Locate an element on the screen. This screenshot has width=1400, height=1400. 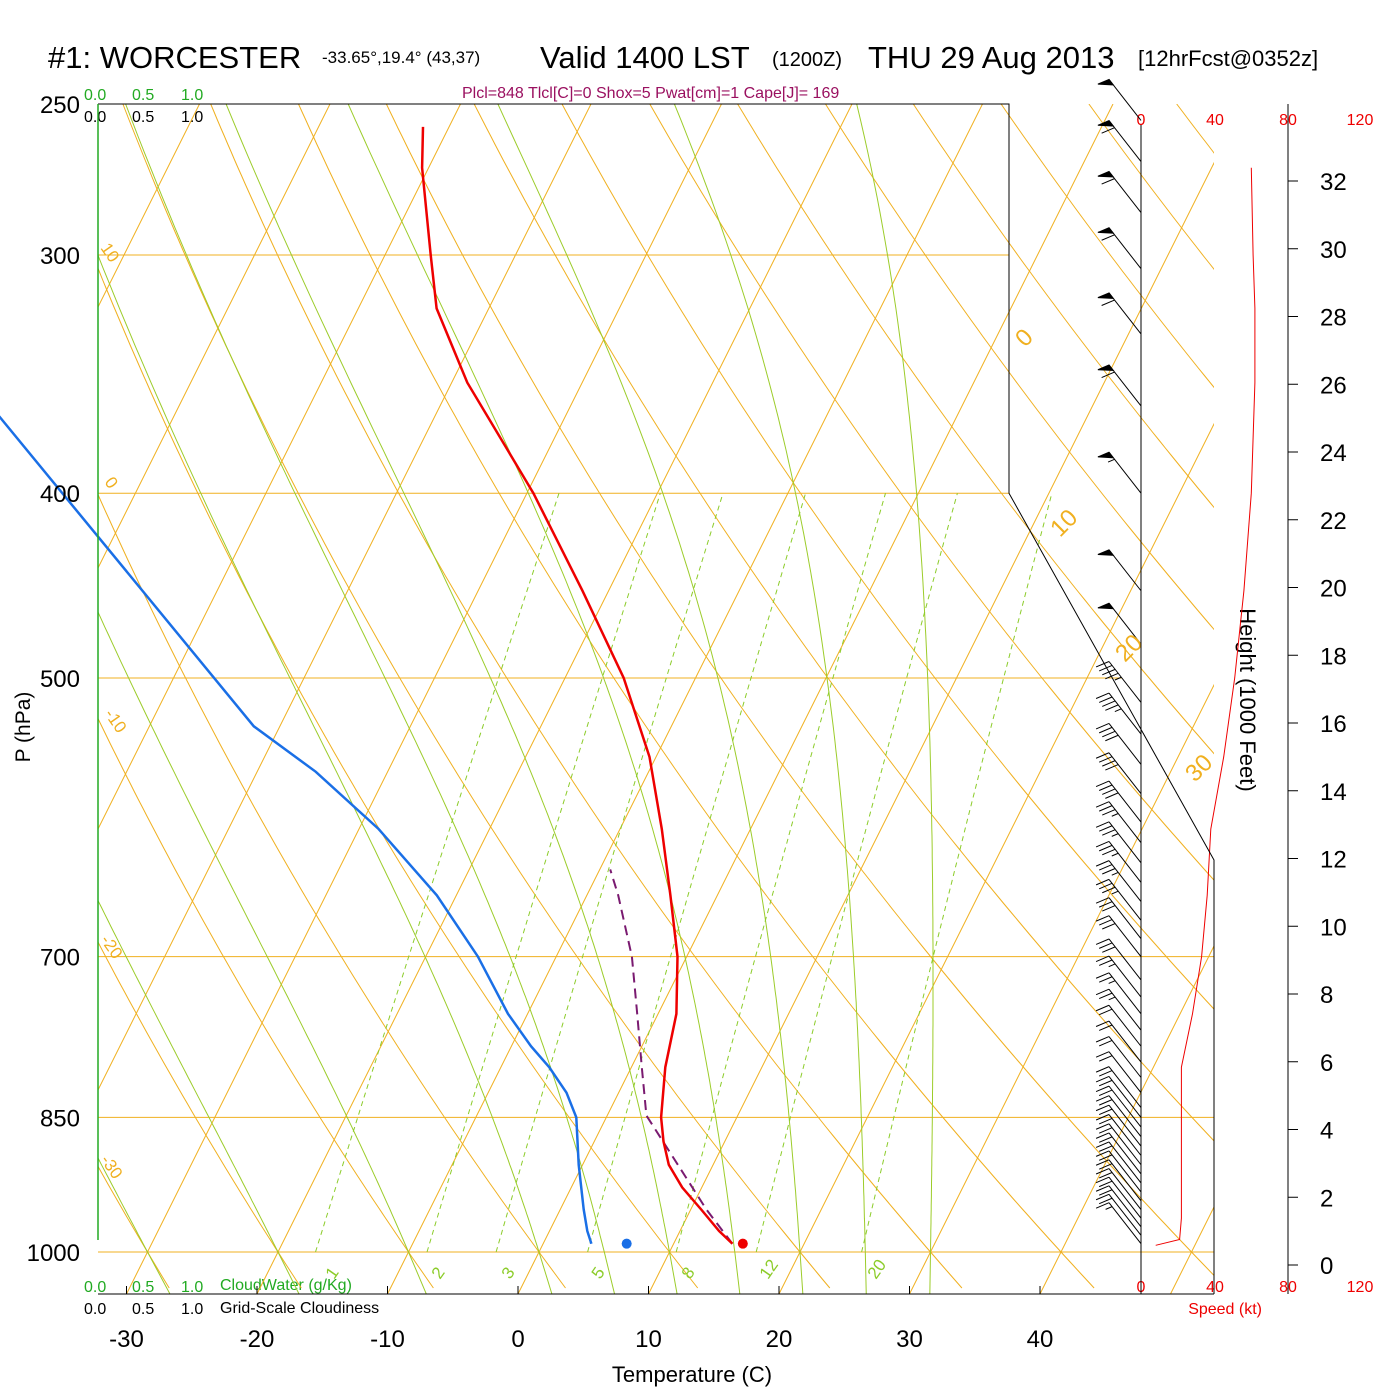
valid-time: Valid 1400 LST is located at coordinates (645, 57).